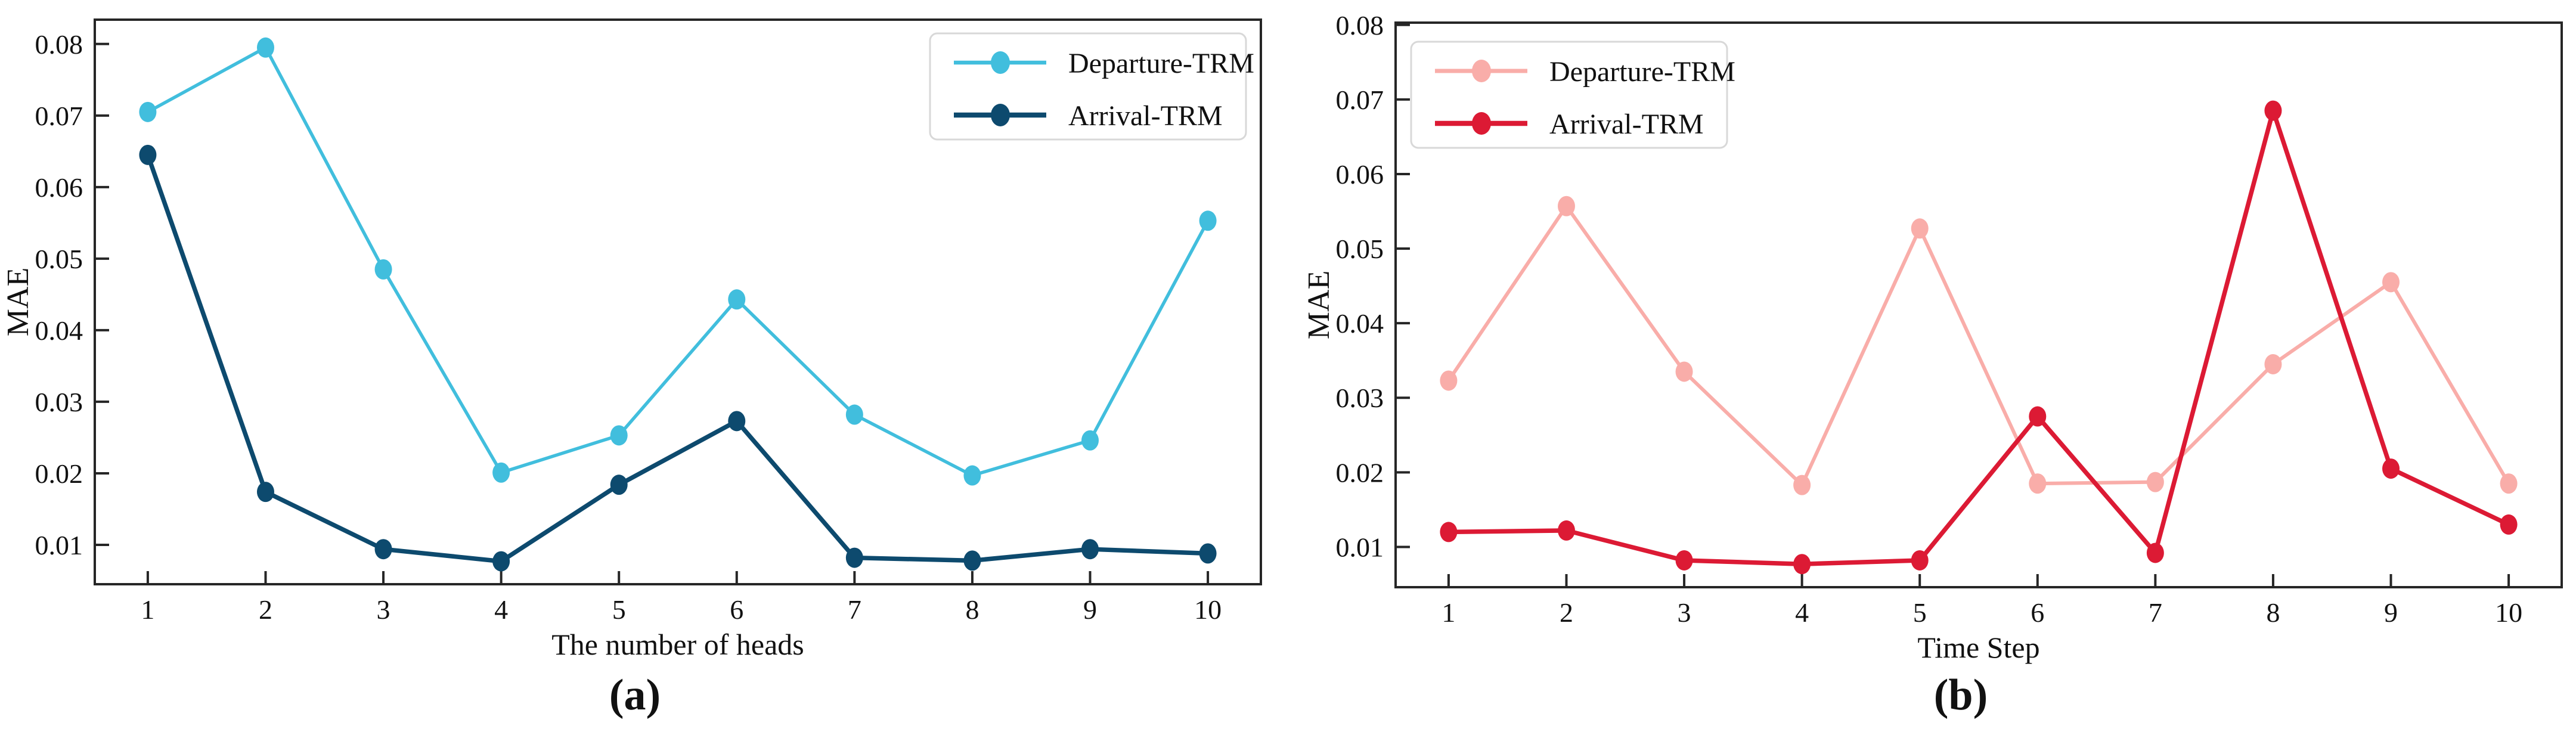 The image size is (2576, 741). What do you see at coordinates (1961, 695) in the screenshot?
I see `caption-b: (b)` at bounding box center [1961, 695].